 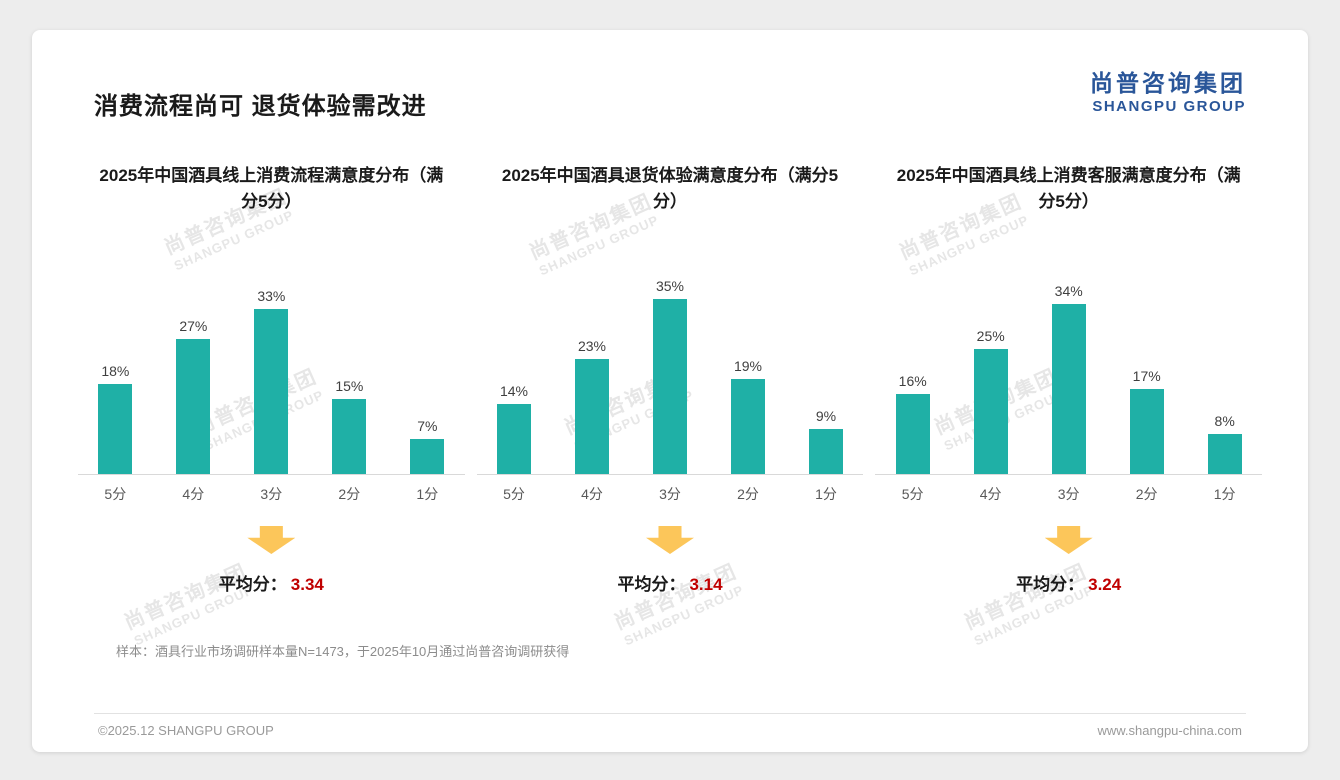 I want to click on bar-slot: 17%, so click(x=1146, y=421).